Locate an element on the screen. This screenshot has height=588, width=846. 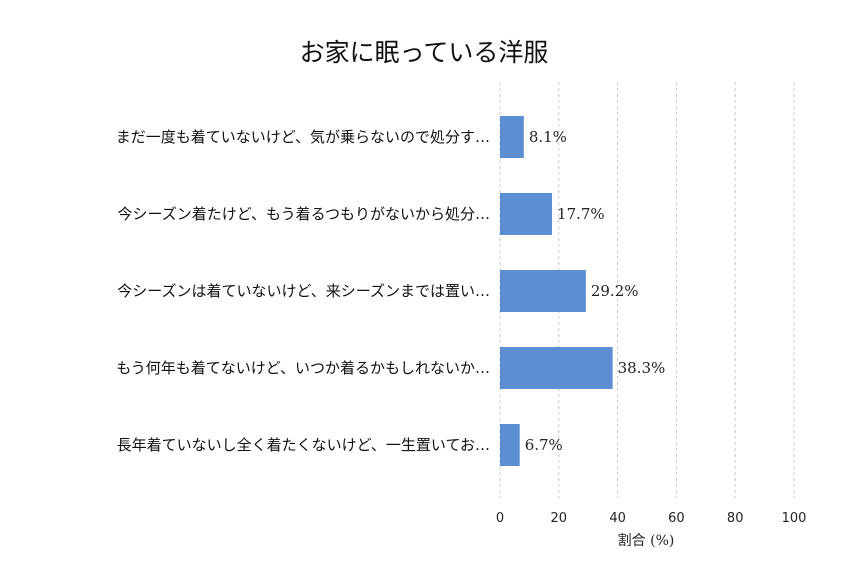
data-label: 17.7% is located at coordinates (581, 214).